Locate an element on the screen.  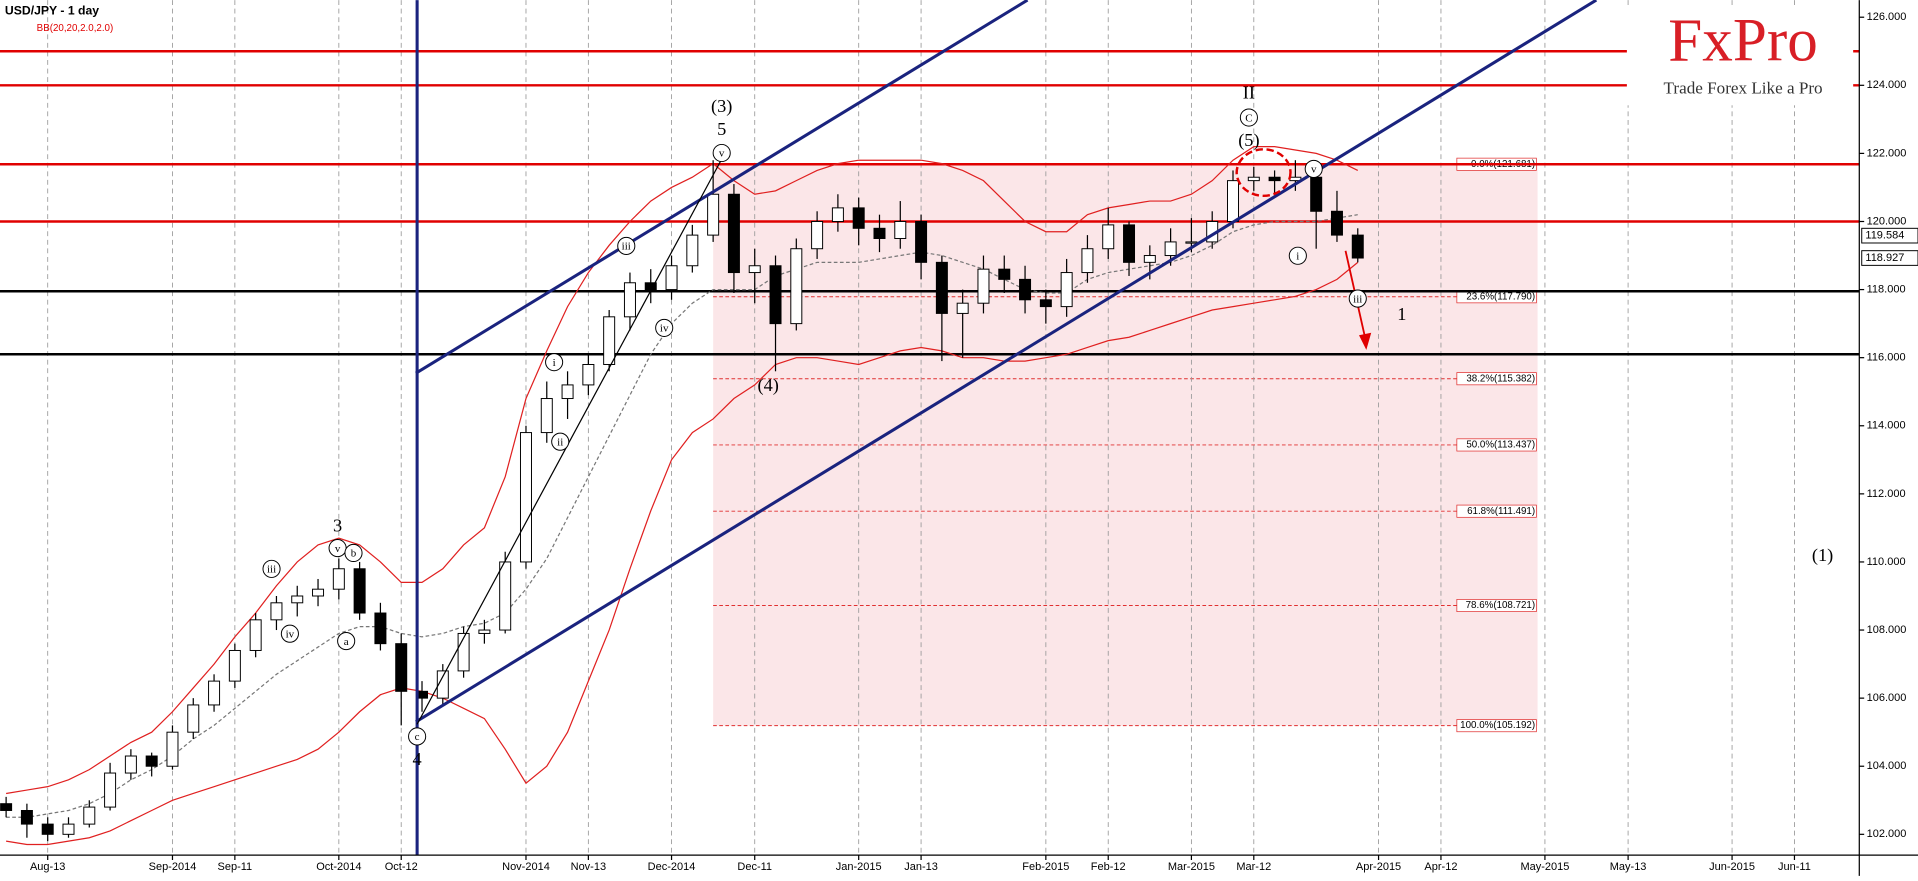
x-tick-label: Jan-2015 is located at coordinates (859, 867).